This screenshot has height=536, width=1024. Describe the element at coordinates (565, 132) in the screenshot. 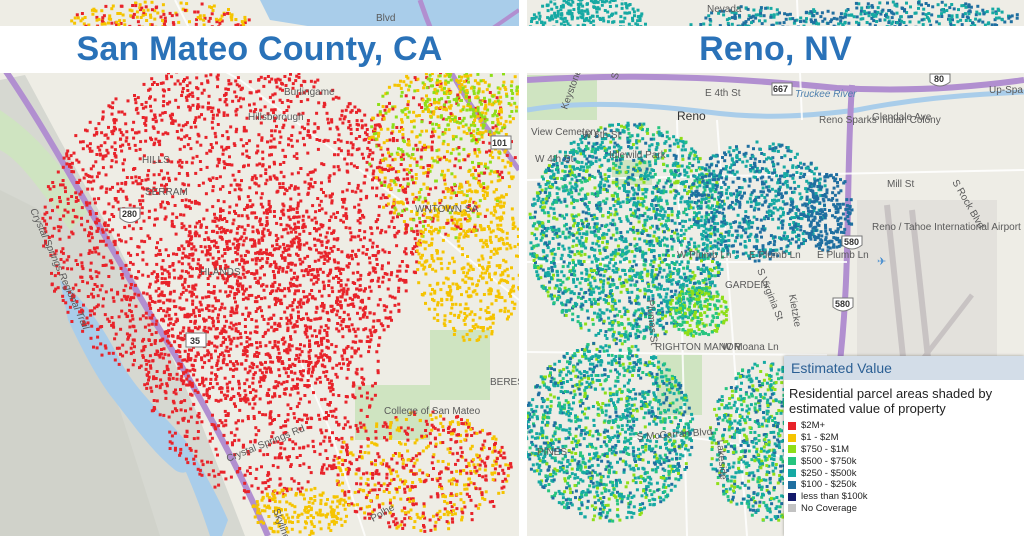

I see `map-label-view-cemetery: View Cemetery` at that location.